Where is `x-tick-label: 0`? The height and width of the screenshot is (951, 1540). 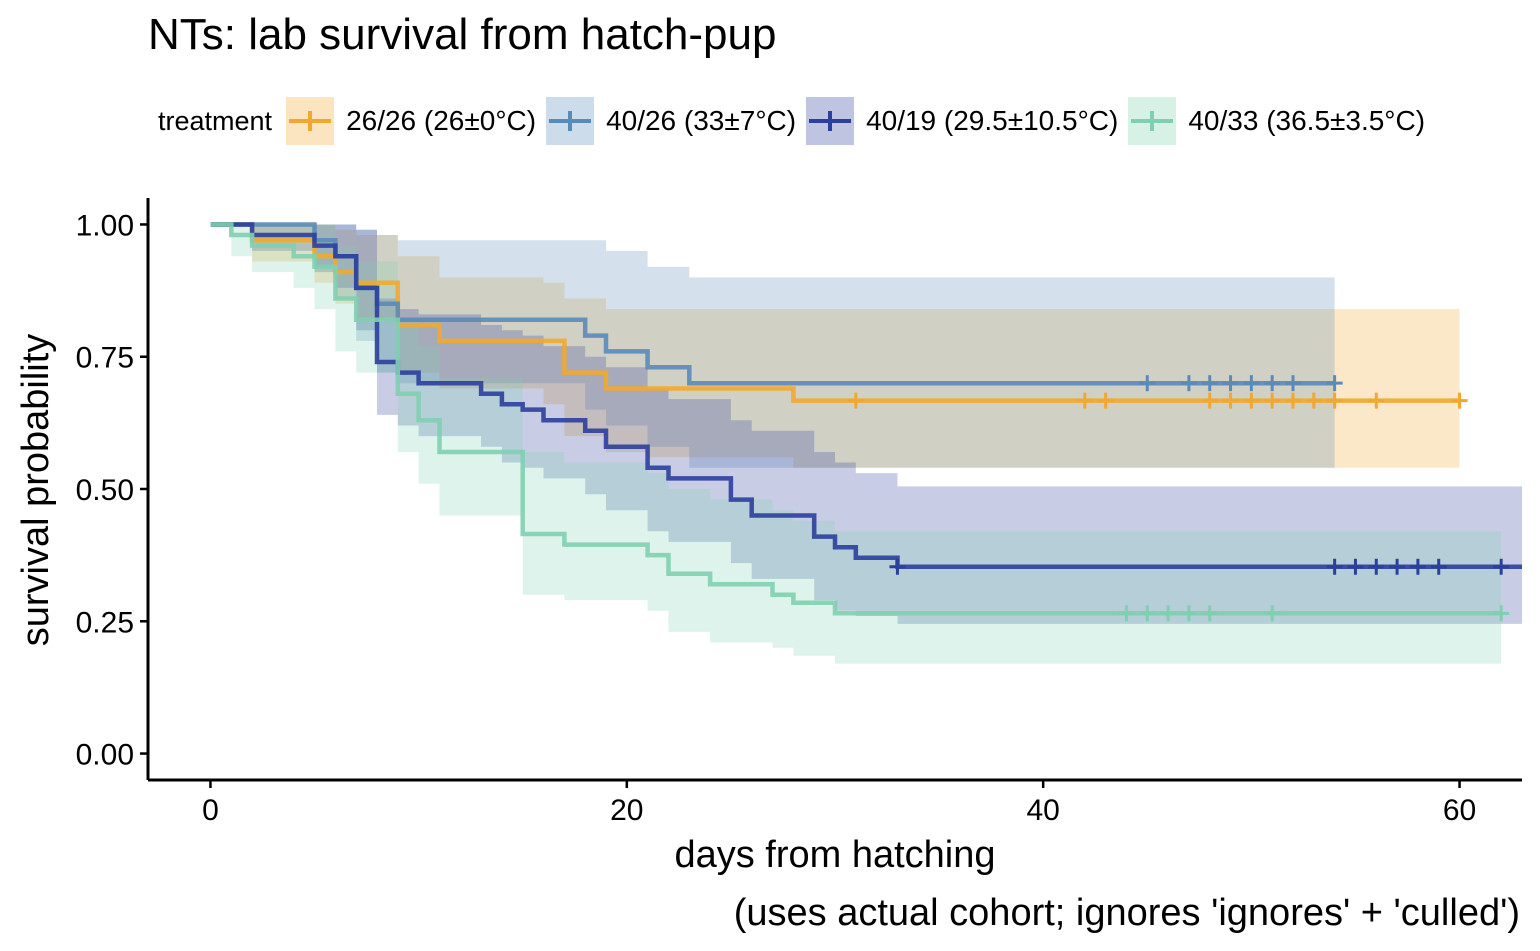
x-tick-label: 0 is located at coordinates (210, 810).